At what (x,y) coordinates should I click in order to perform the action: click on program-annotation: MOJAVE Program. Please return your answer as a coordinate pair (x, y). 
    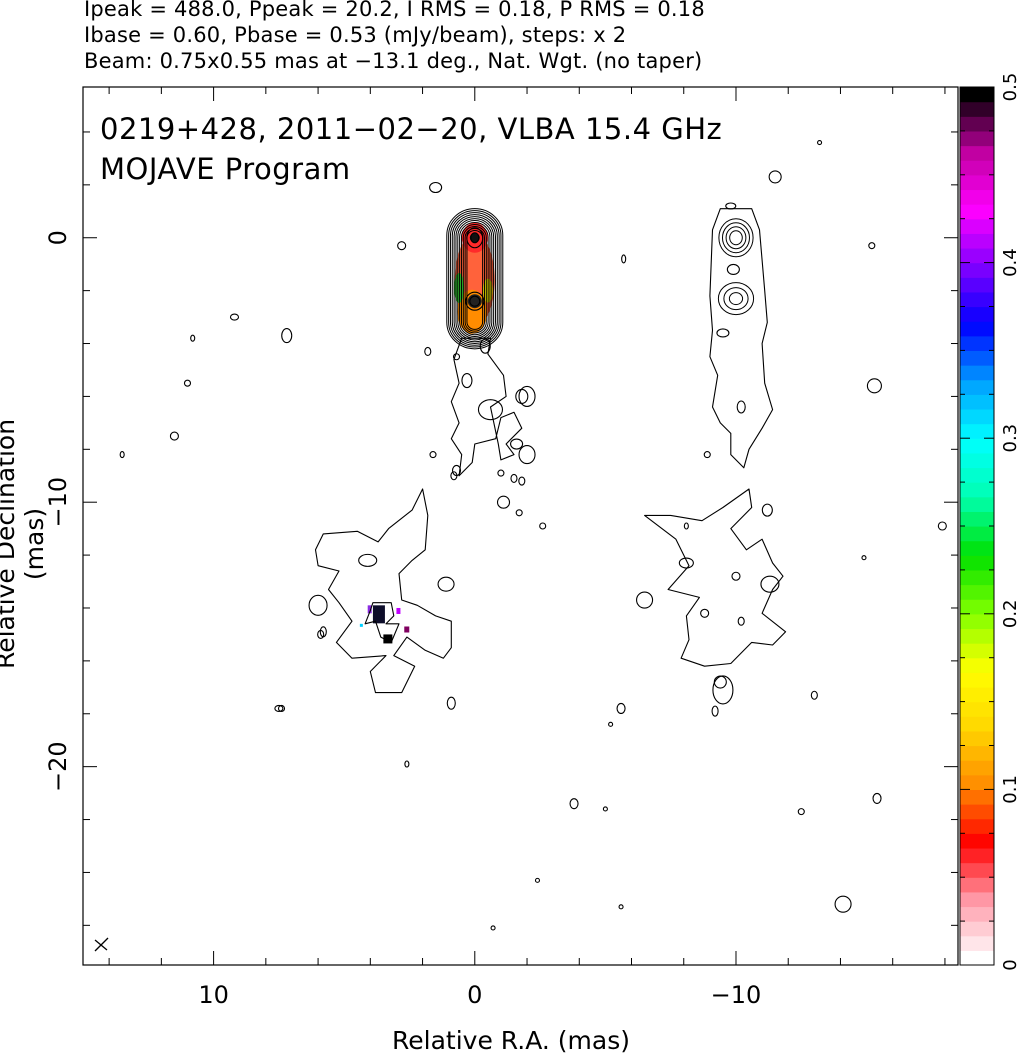
    Looking at the image, I should click on (225, 169).